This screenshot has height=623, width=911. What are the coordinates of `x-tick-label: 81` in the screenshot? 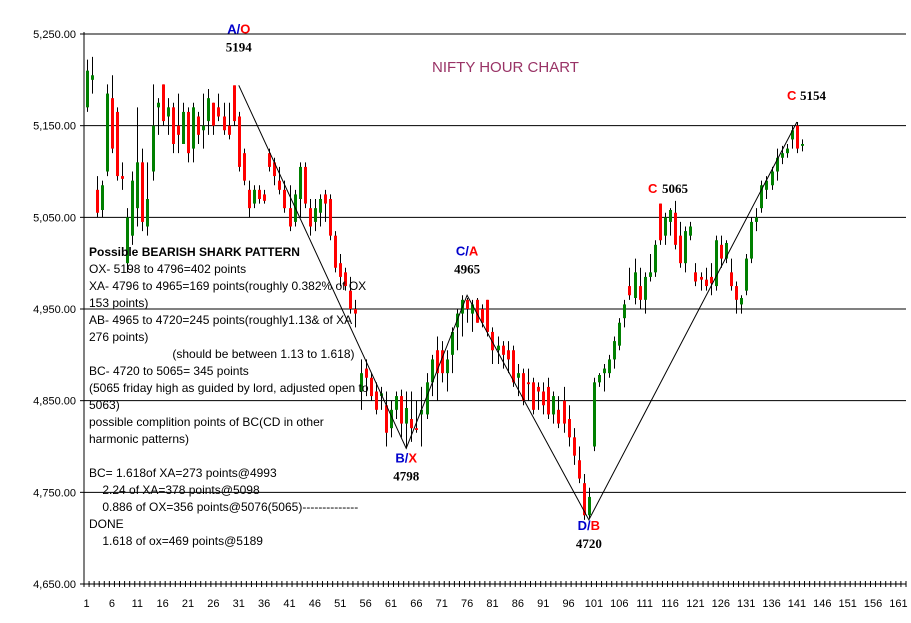 It's located at (492, 604).